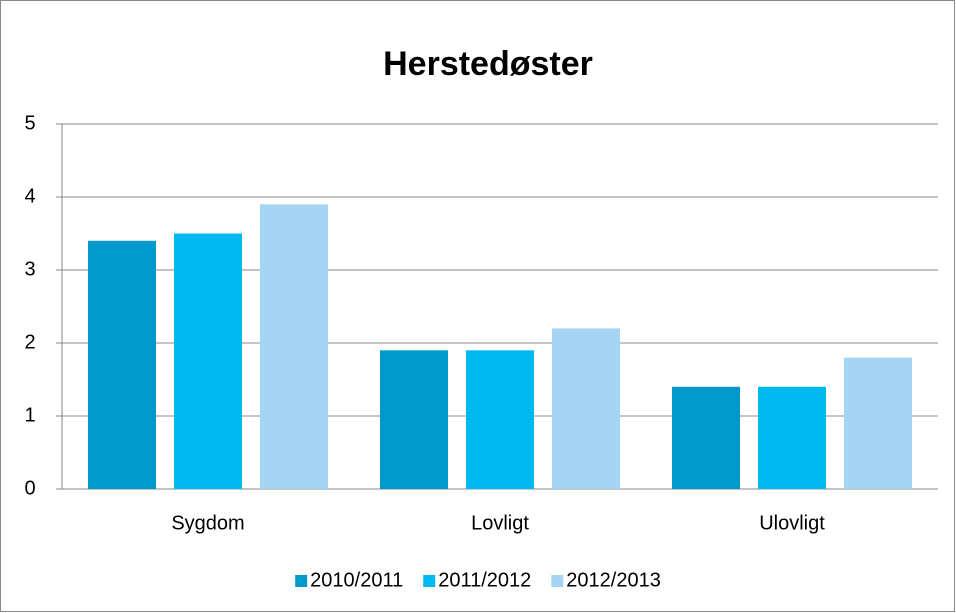  I want to click on y-tick-label: 5, so click(29, 123).